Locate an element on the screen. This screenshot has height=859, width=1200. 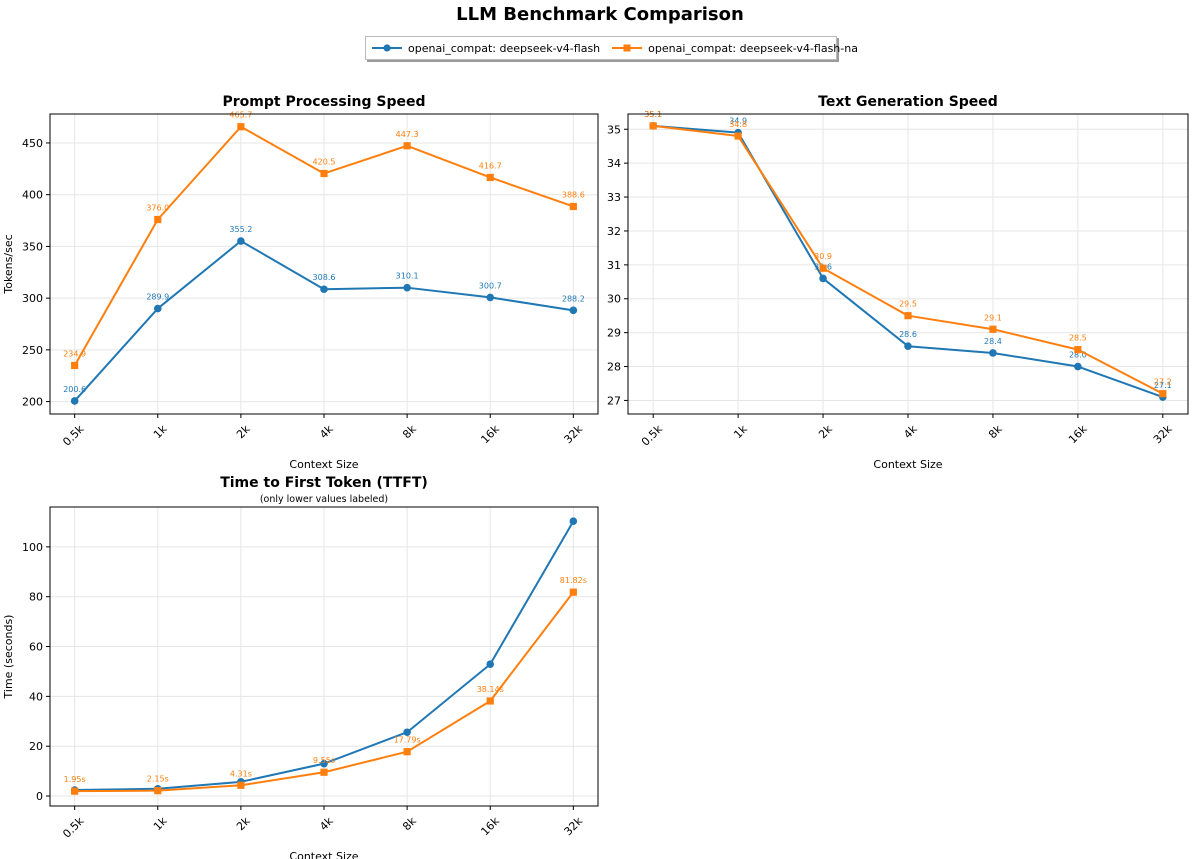
data-label: 27.1 is located at coordinates (1163, 385).